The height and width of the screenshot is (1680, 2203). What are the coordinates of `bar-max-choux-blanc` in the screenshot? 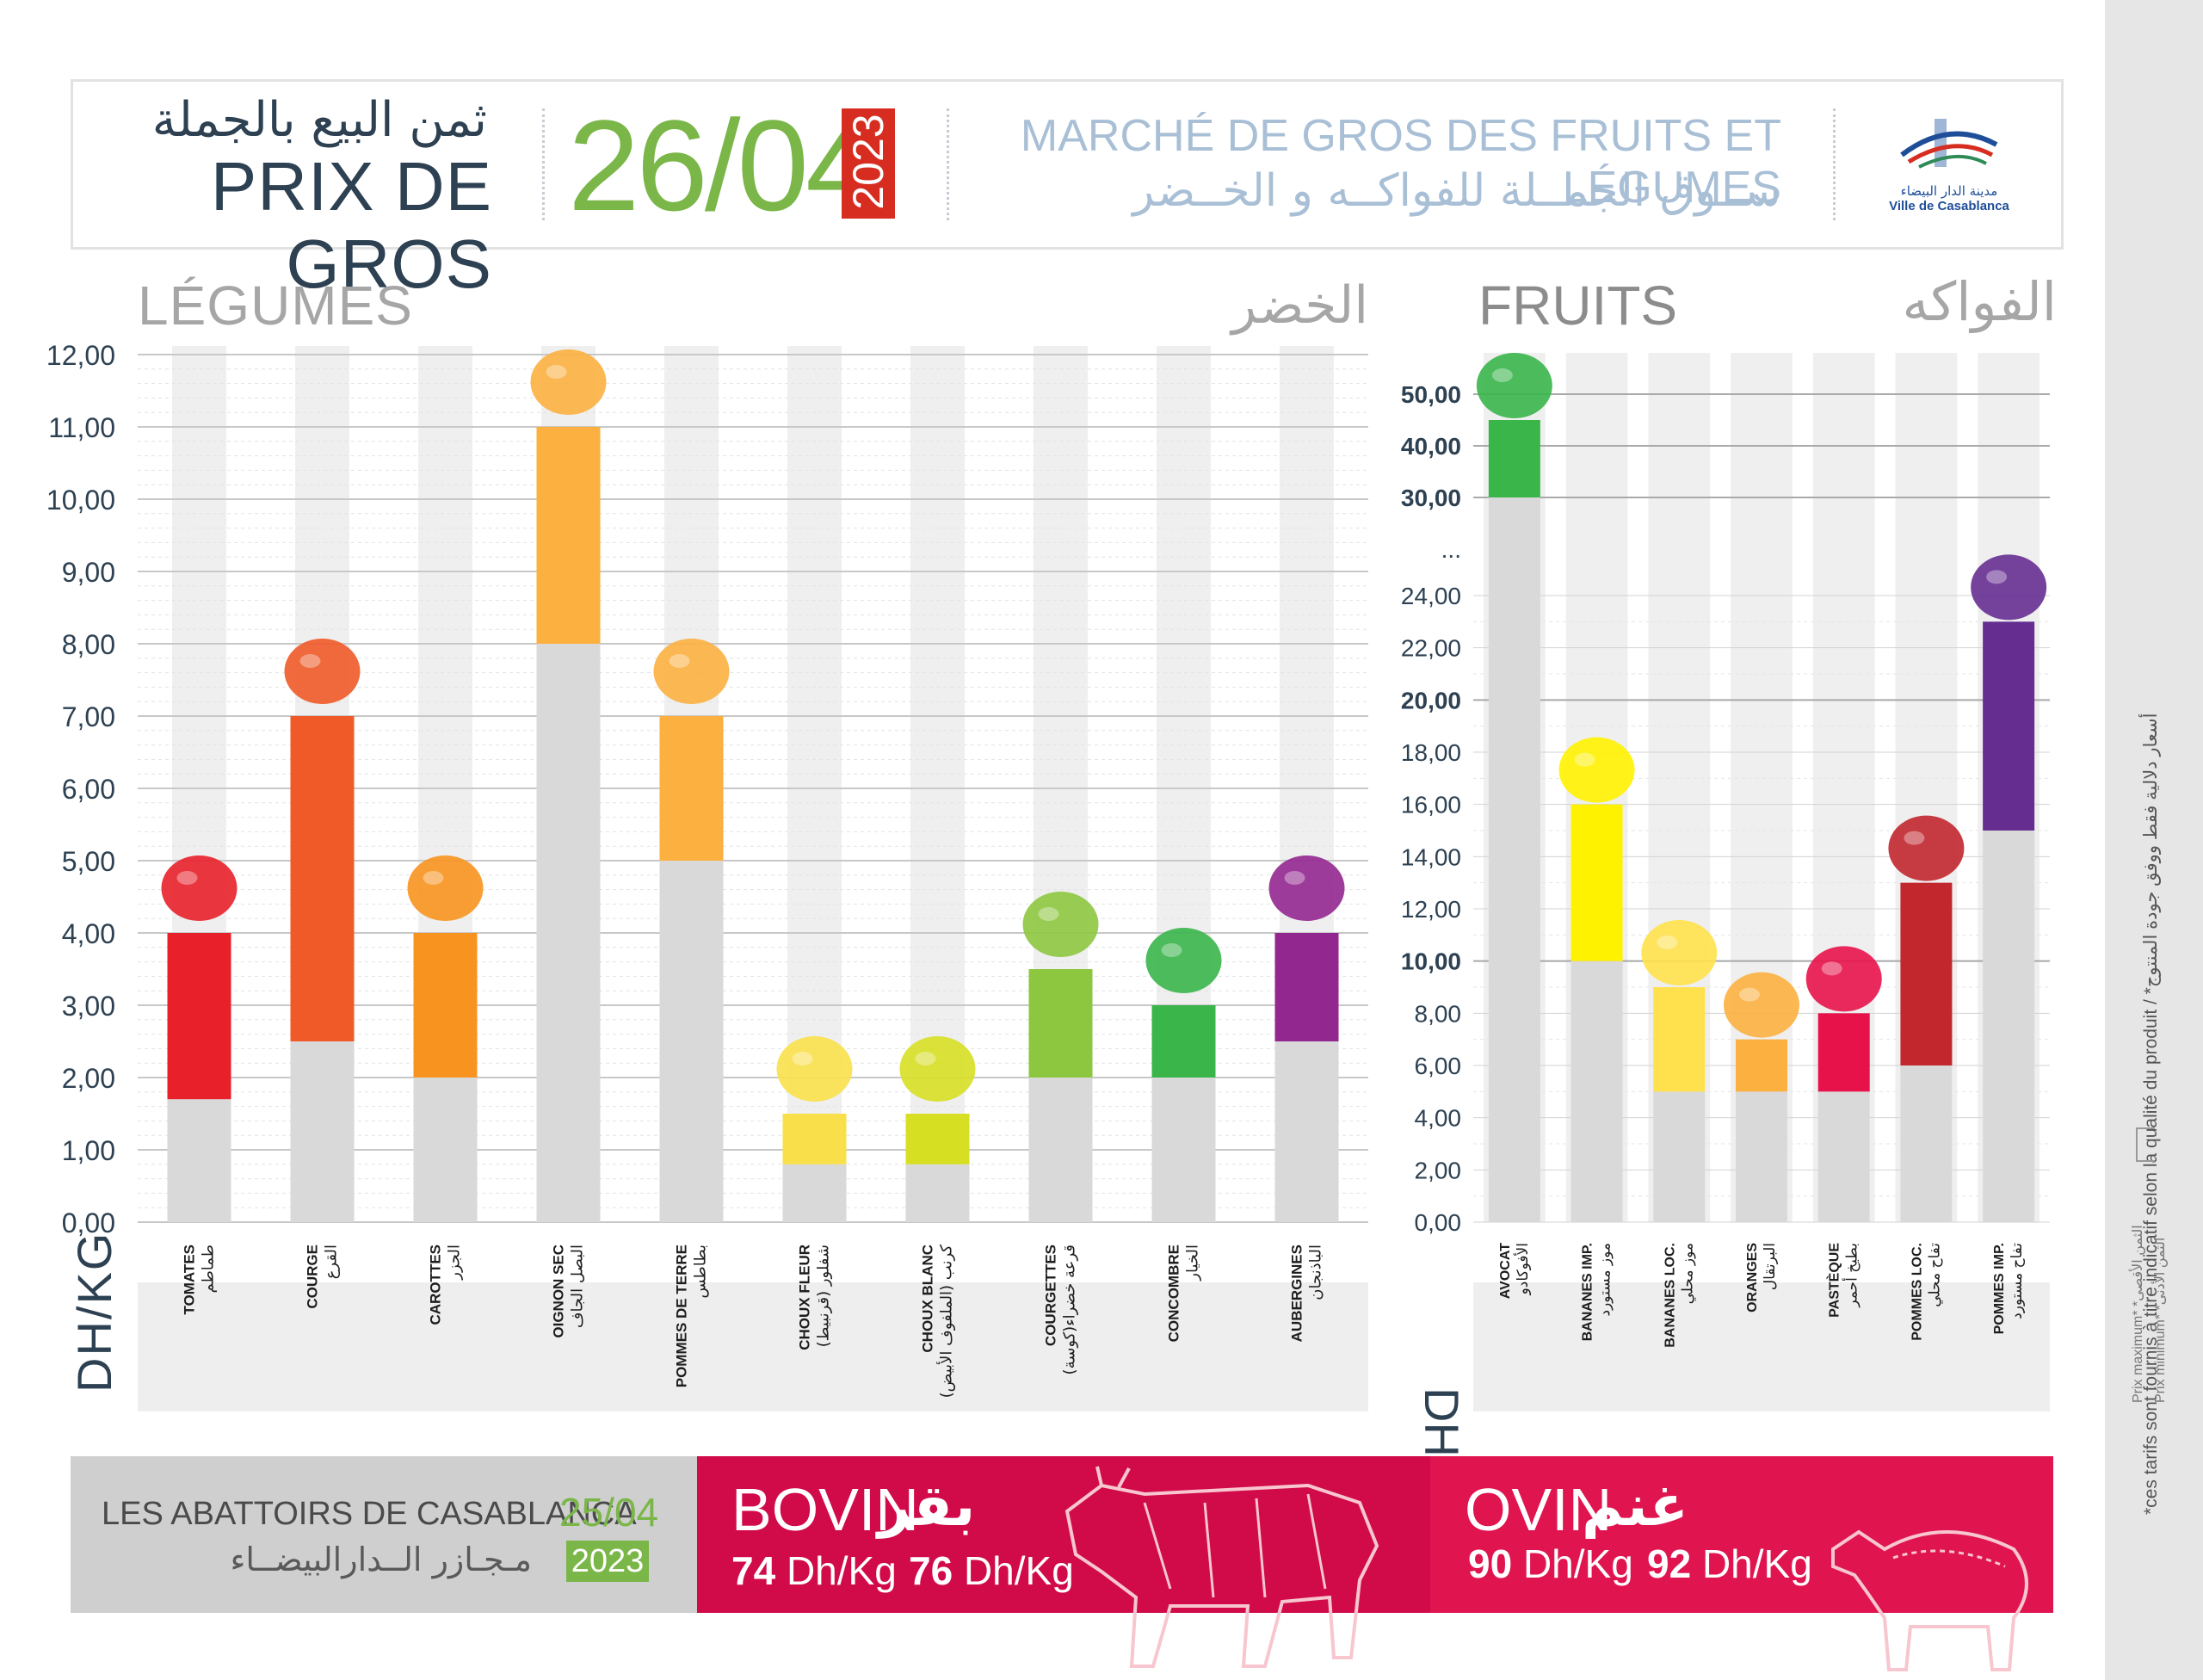 It's located at (938, 1139).